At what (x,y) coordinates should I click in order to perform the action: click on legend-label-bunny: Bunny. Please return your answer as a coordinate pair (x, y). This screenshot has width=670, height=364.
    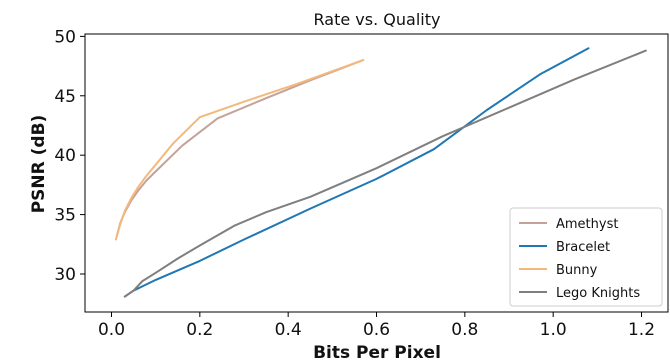
    Looking at the image, I should click on (577, 270).